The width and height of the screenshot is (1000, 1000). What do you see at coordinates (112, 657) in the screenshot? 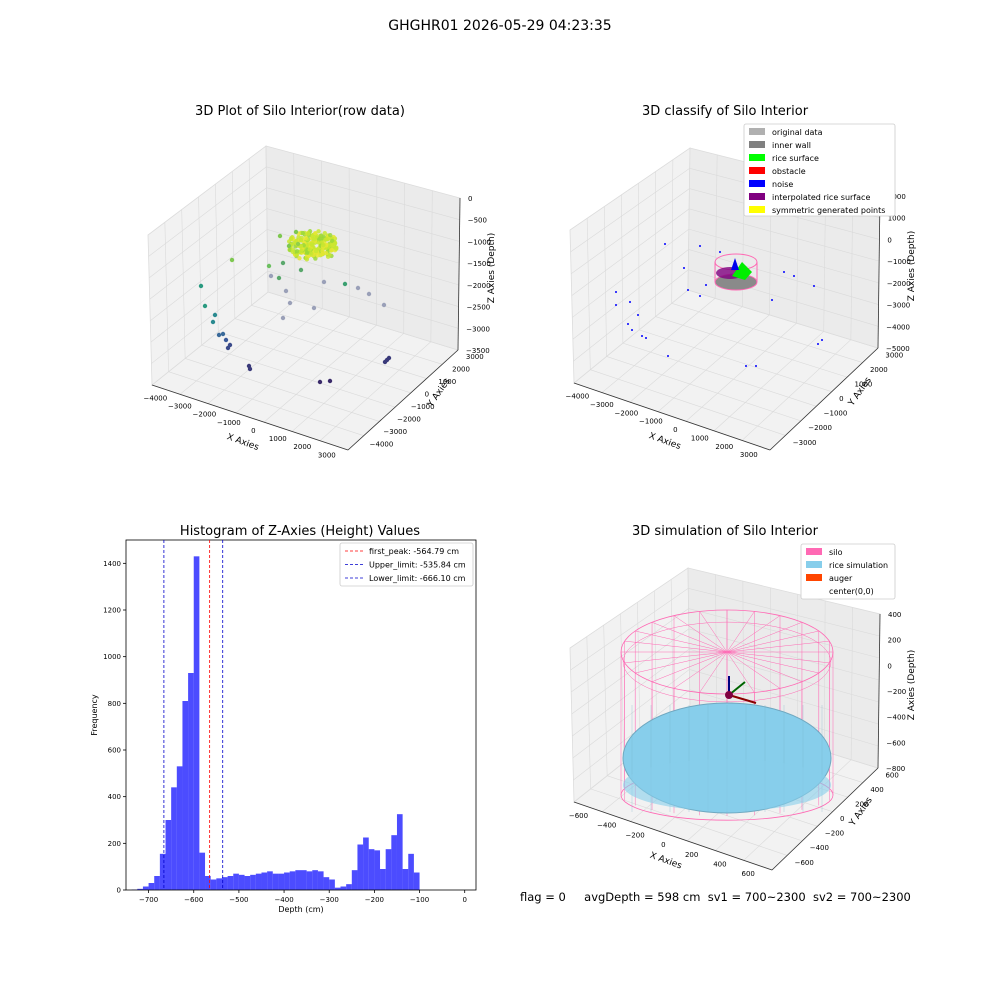
I see `y-tick-label: 1000` at bounding box center [112, 657].